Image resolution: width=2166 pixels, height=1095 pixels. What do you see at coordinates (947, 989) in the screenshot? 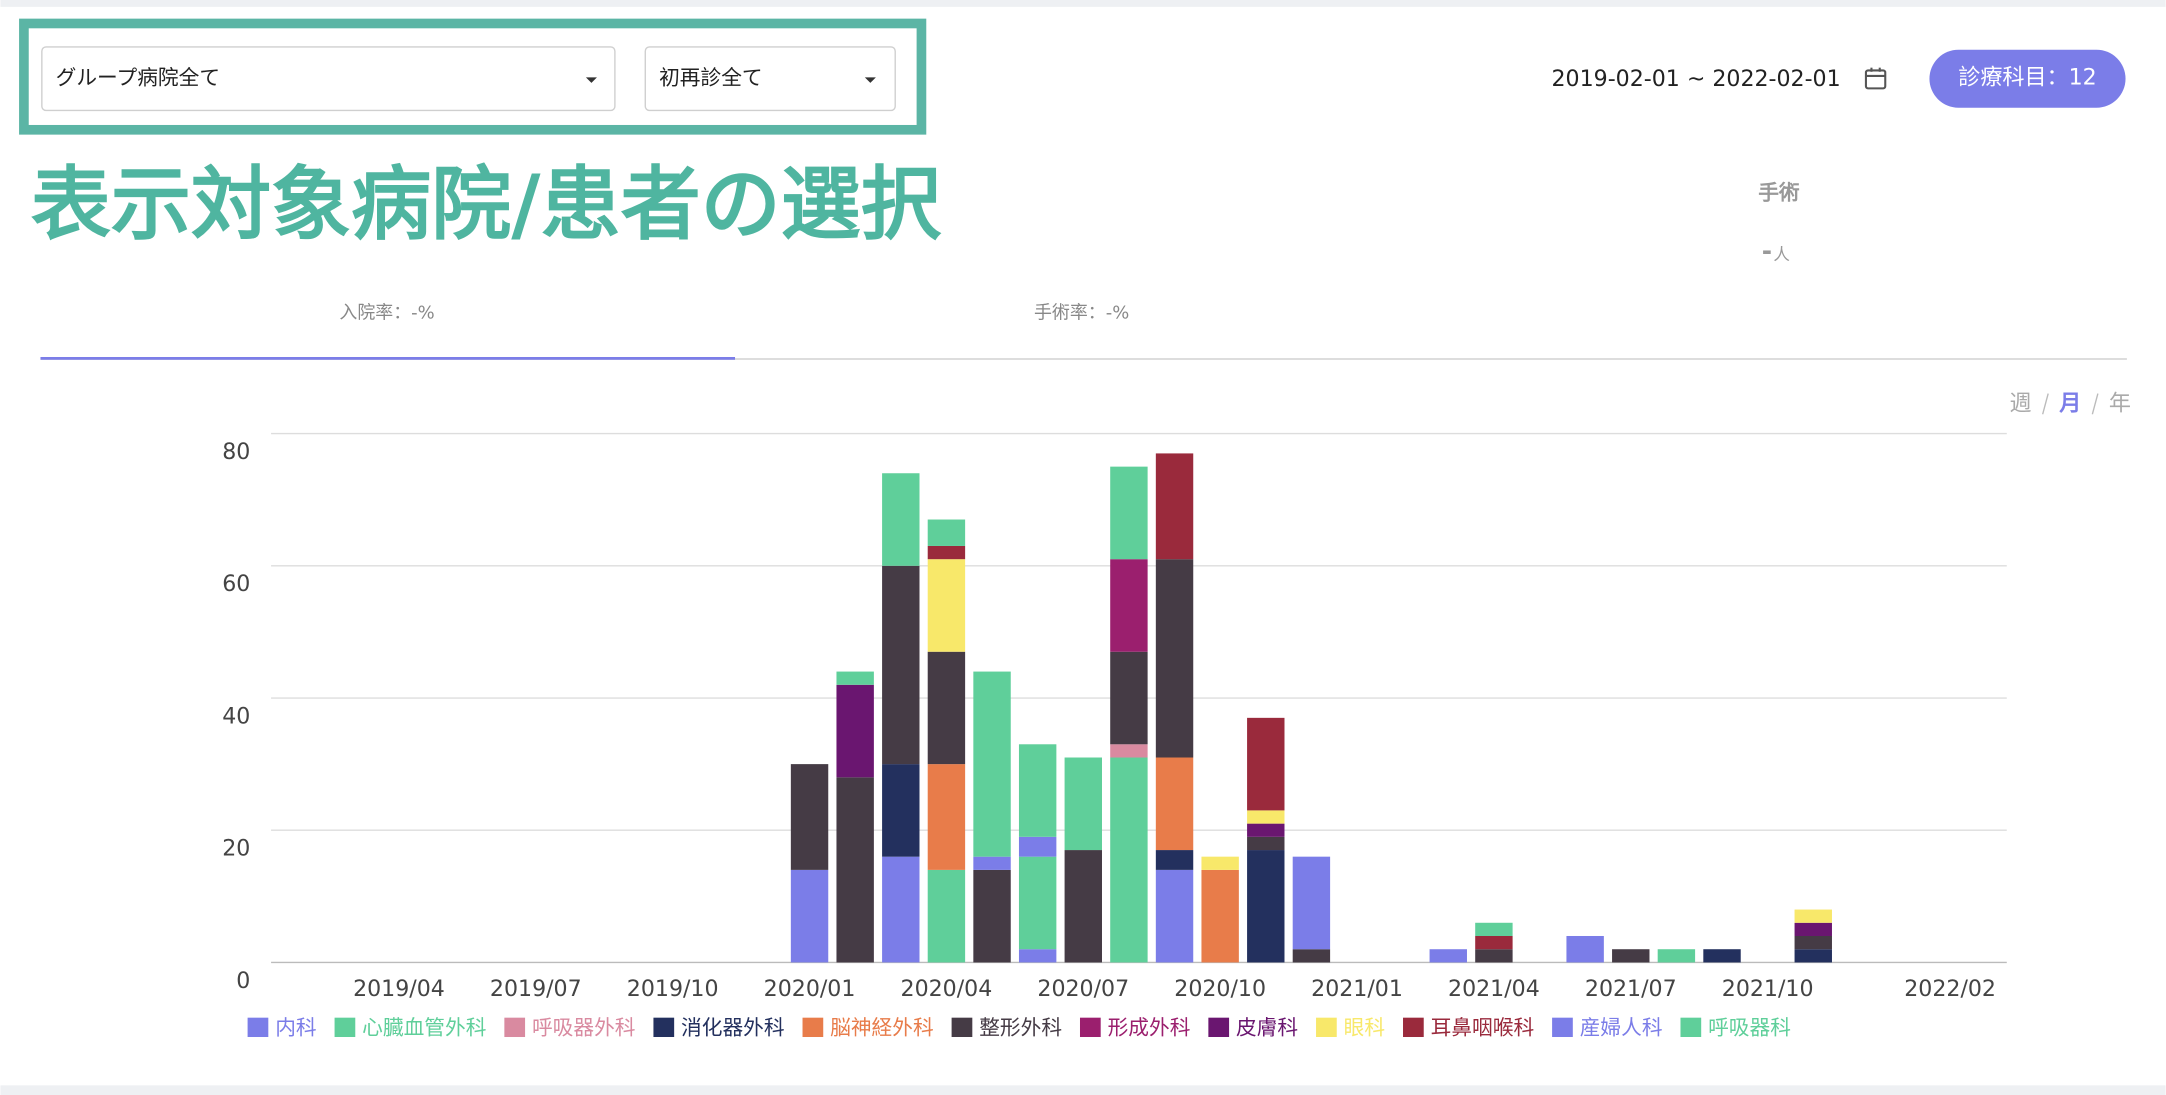
I see `x-tick-label: 2020/04` at bounding box center [947, 989].